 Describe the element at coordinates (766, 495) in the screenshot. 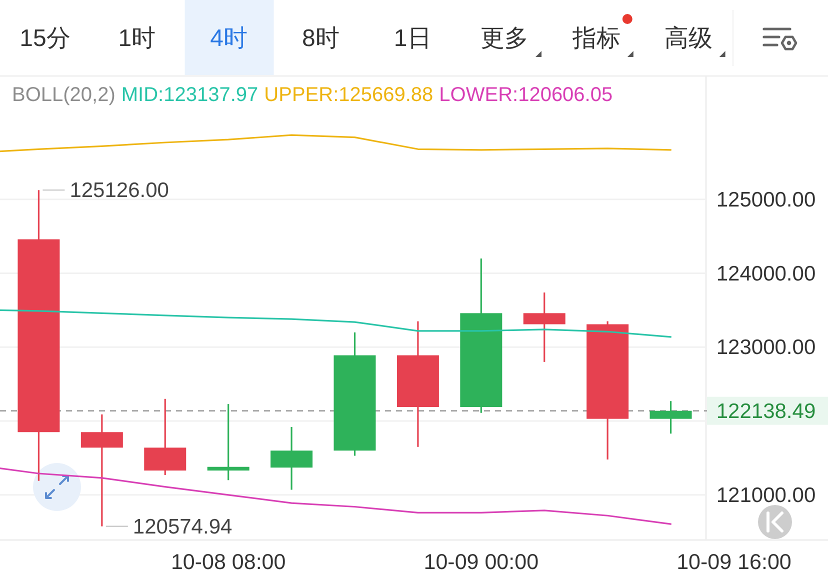

I see `y-tick-label: 121000.00` at that location.